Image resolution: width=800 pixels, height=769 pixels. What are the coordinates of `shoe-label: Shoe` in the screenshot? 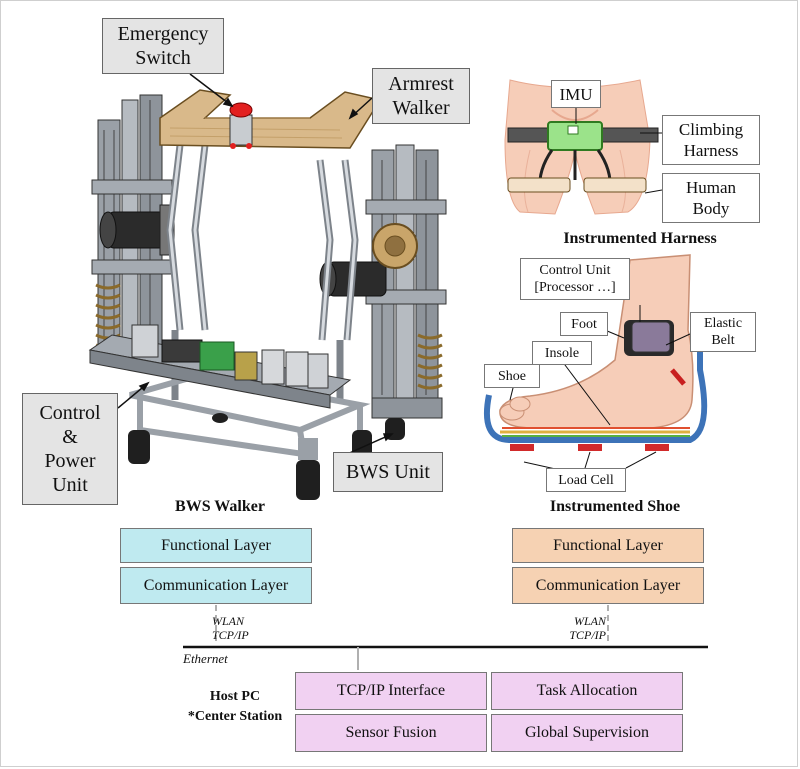 It's located at (512, 376).